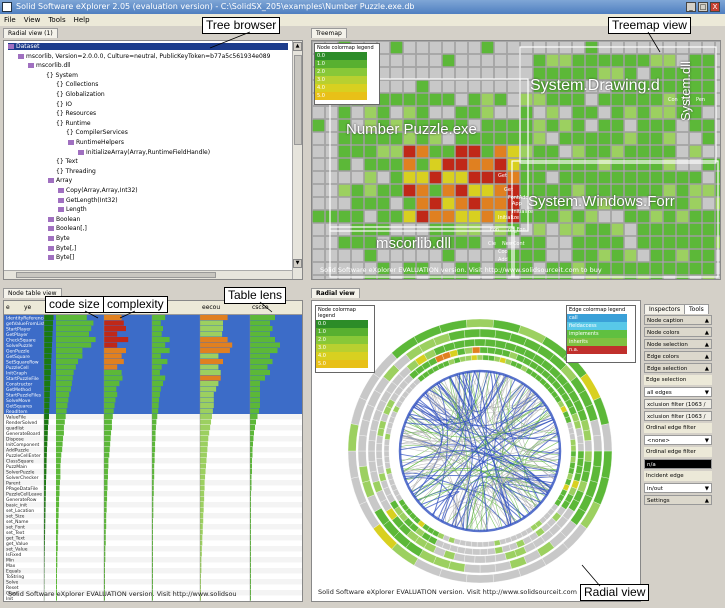 Image resolution: width=725 pixels, height=608 pixels. Describe the element at coordinates (116, 275) in the screenshot. I see `hscroll-thumb` at that location.